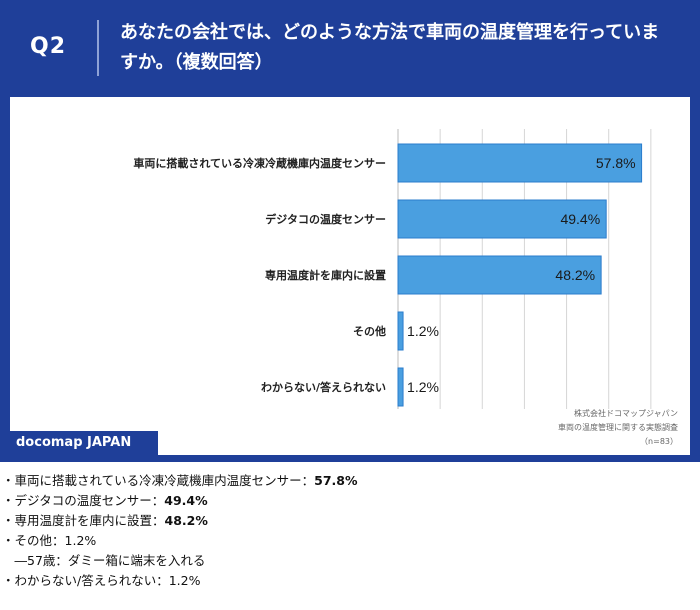 Image resolution: width=700 pixels, height=610 pixels. I want to click on source-sample-size: （n=83）, so click(659, 441).